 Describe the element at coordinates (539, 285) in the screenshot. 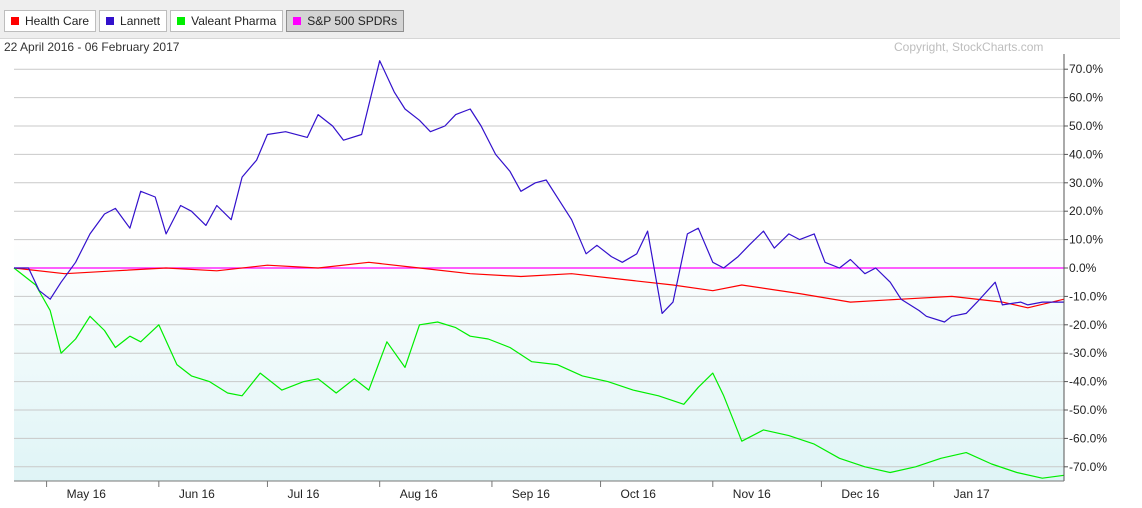

I see `series-line-health-care` at that location.